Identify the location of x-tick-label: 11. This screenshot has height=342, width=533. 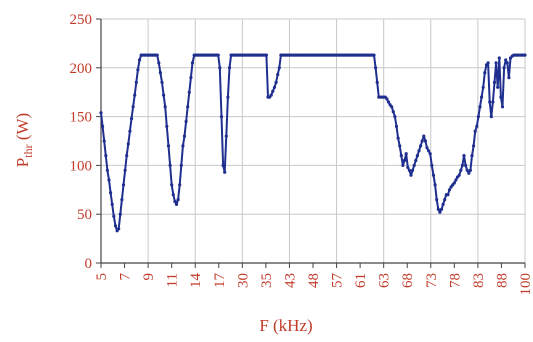
(173, 280).